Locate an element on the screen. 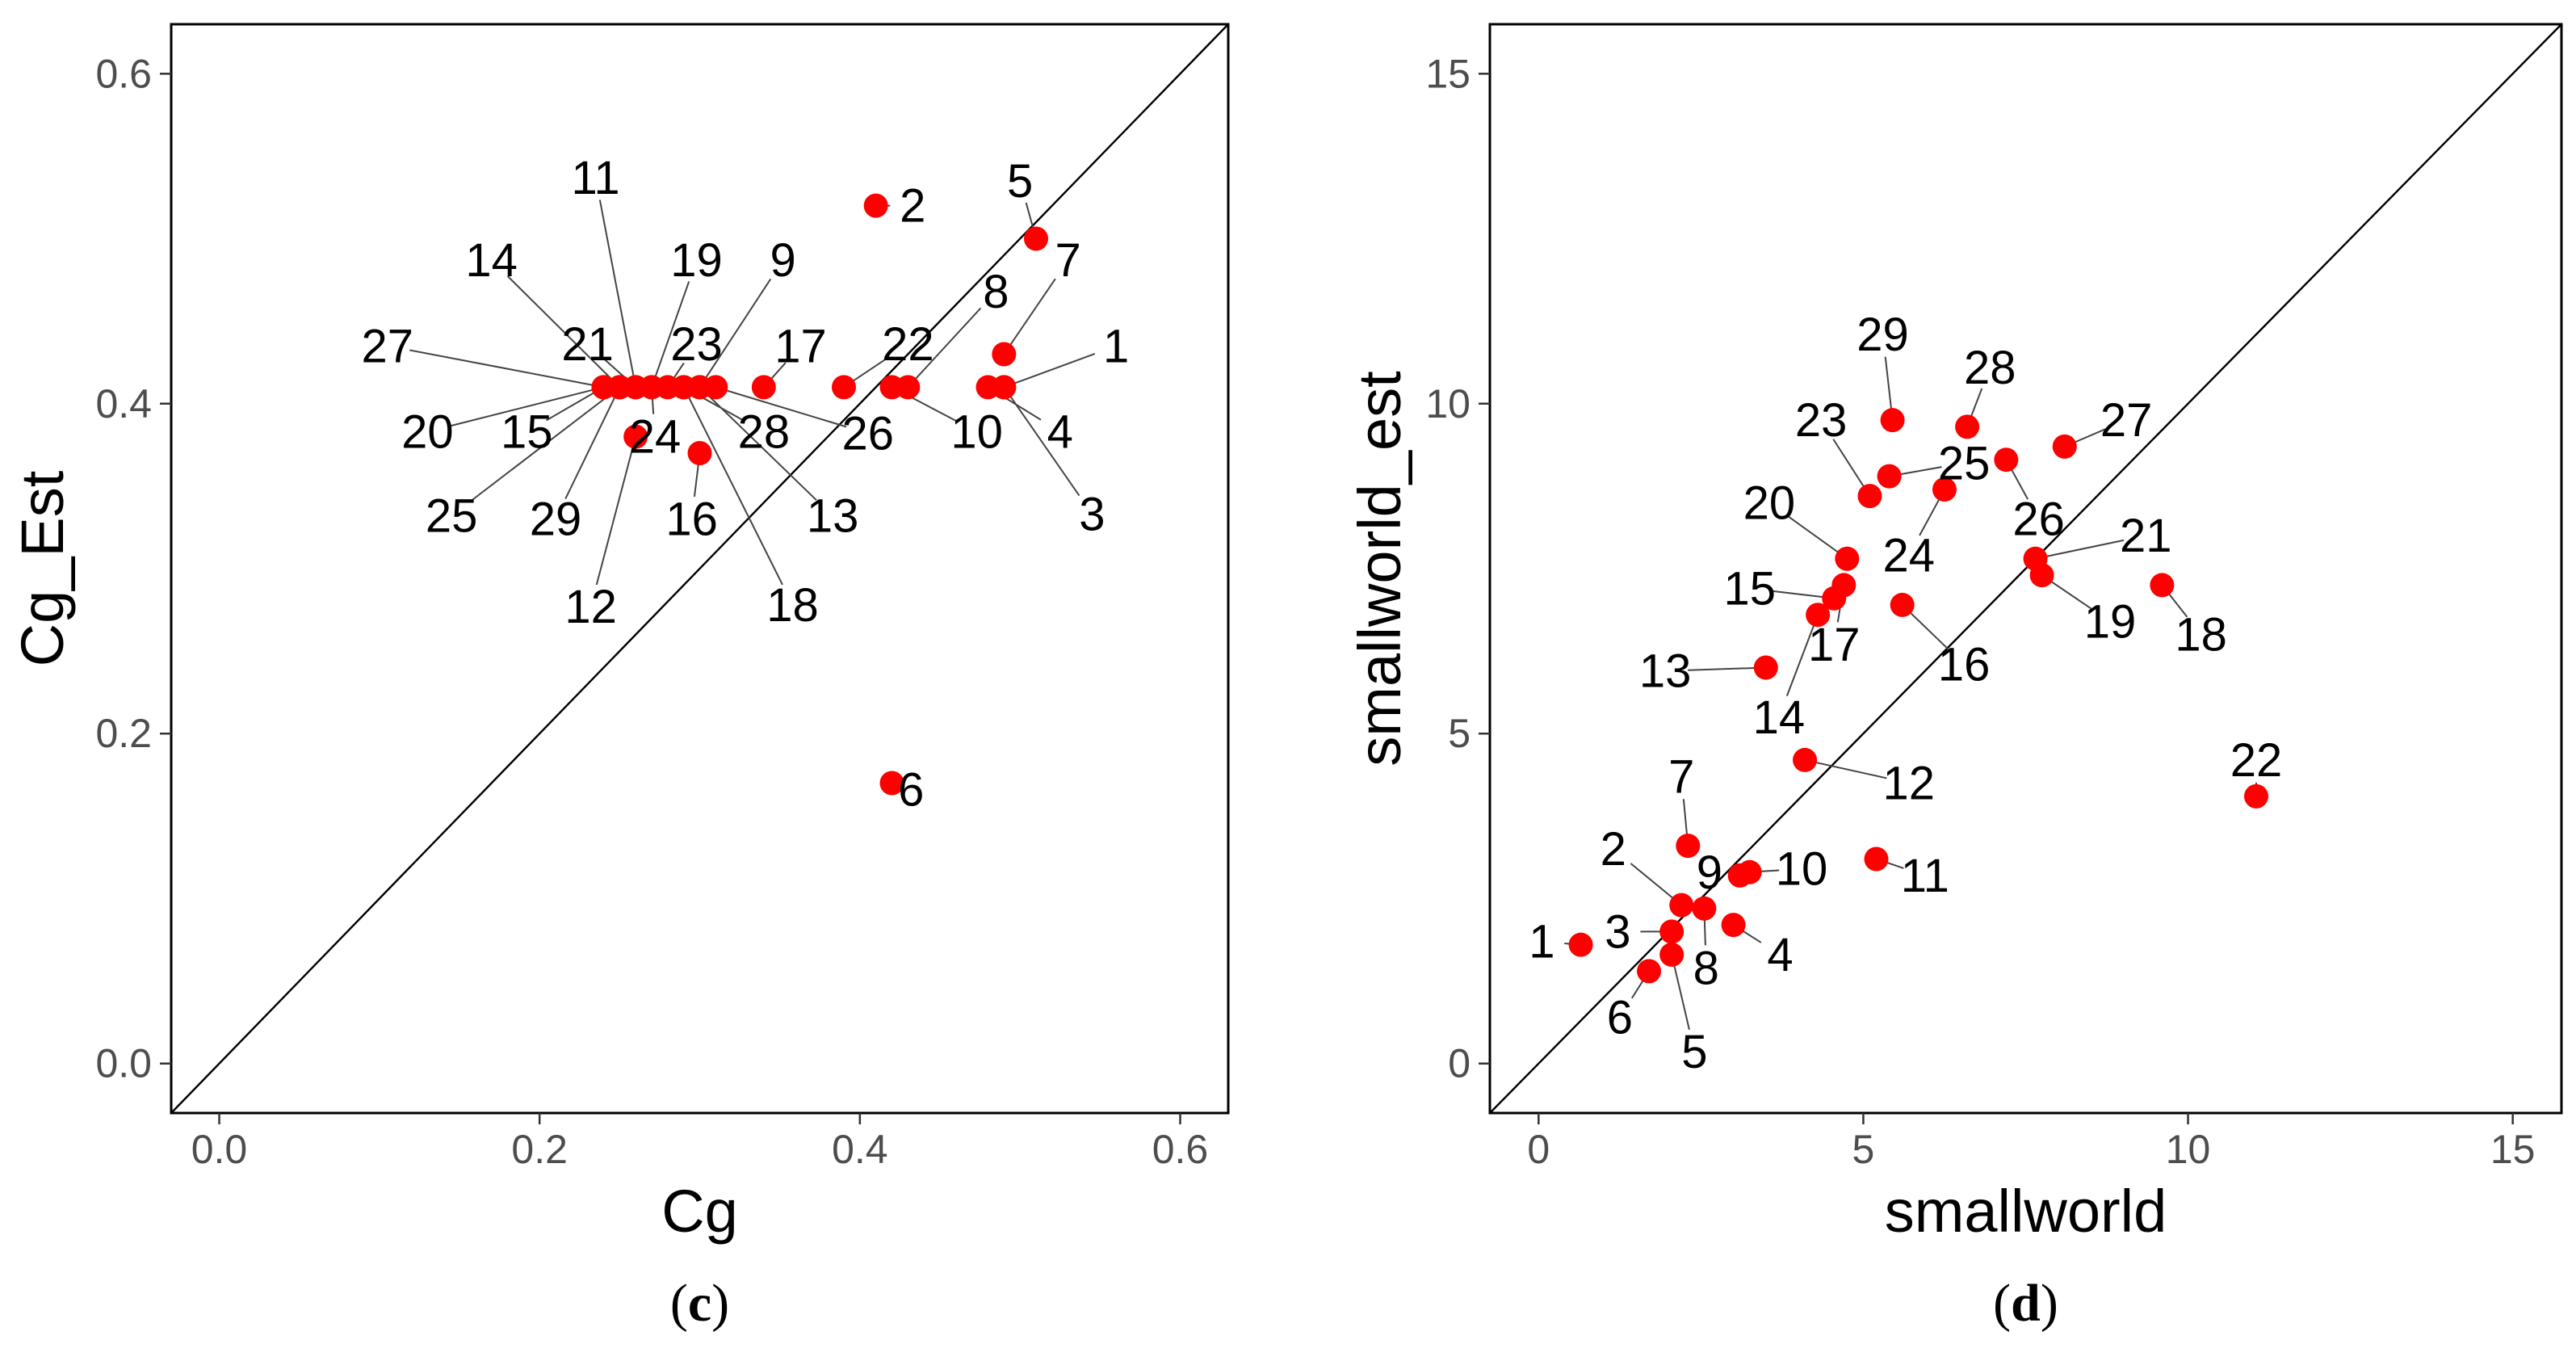 The image size is (2576, 1361). panel-d-y-tick-label: 5 is located at coordinates (1459, 734).